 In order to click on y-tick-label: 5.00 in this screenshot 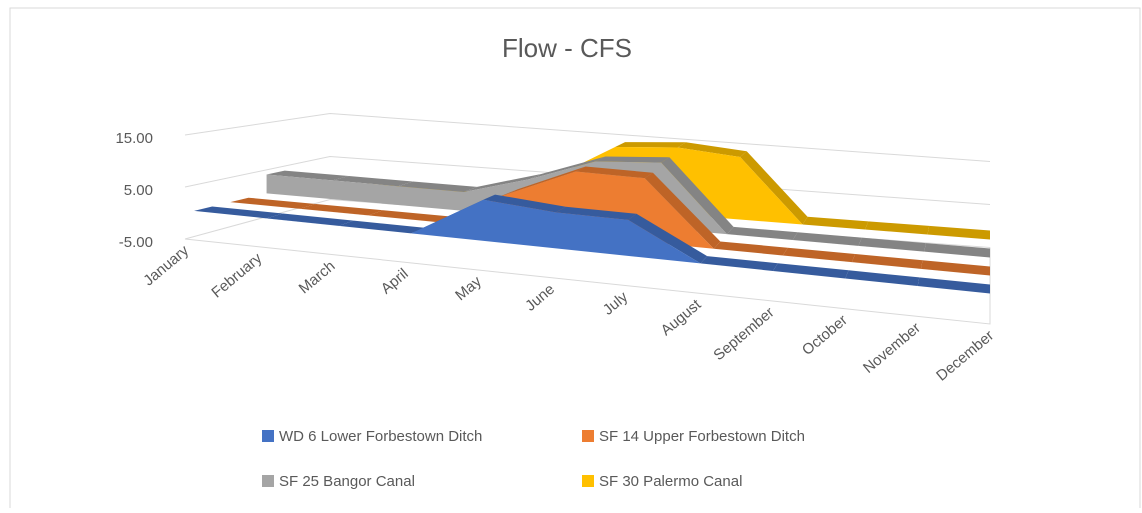, I will do `click(138, 190)`.